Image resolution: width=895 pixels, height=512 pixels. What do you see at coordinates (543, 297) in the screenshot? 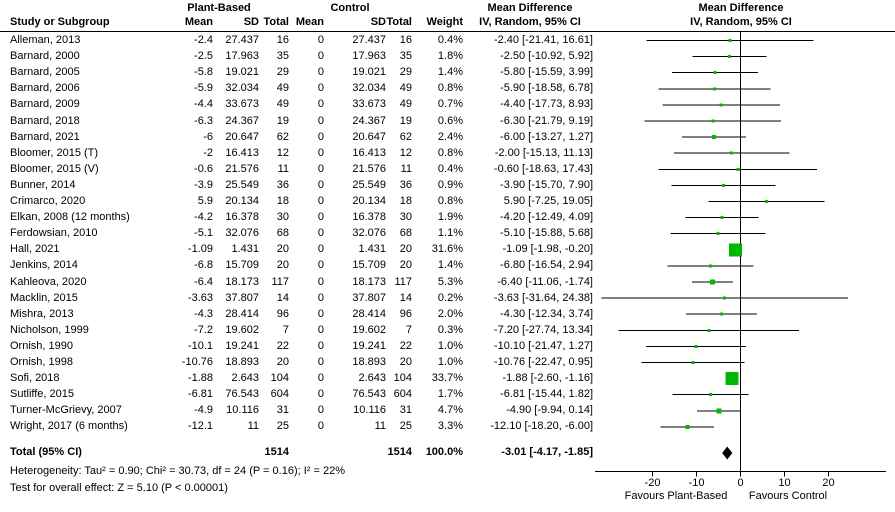
I see `md-ci-cell: -3.63 [-31.64, 24.38]` at bounding box center [543, 297].